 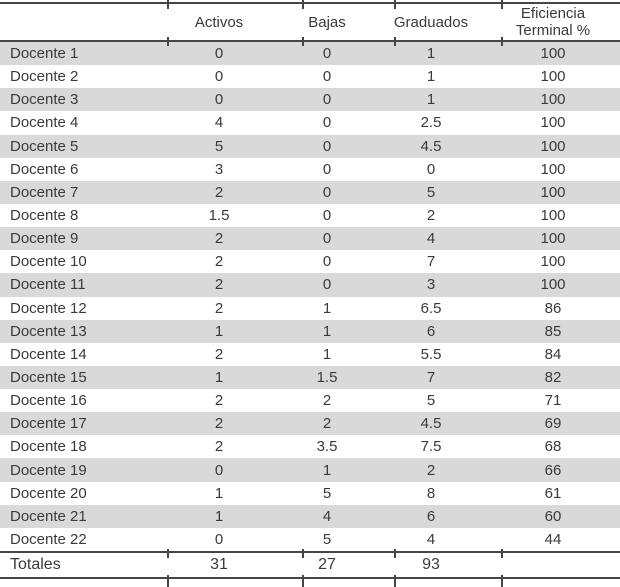 What do you see at coordinates (48, 447) in the screenshot?
I see `row-label: Docente 18` at bounding box center [48, 447].